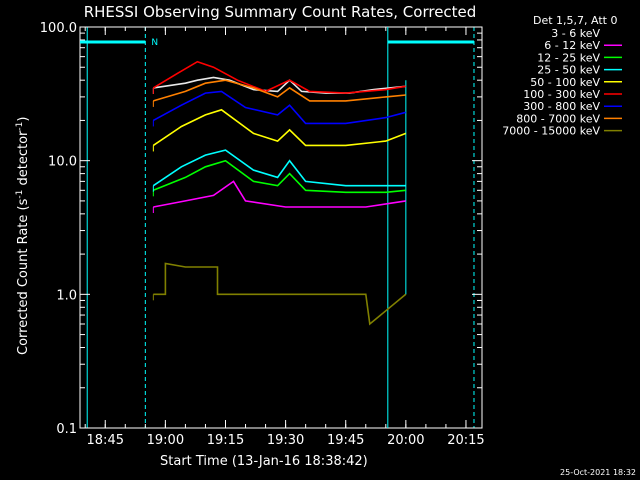  What do you see at coordinates (23, 276) in the screenshot?
I see `y-axis-label-part1: Corrected Count Rate (s` at bounding box center [23, 276].